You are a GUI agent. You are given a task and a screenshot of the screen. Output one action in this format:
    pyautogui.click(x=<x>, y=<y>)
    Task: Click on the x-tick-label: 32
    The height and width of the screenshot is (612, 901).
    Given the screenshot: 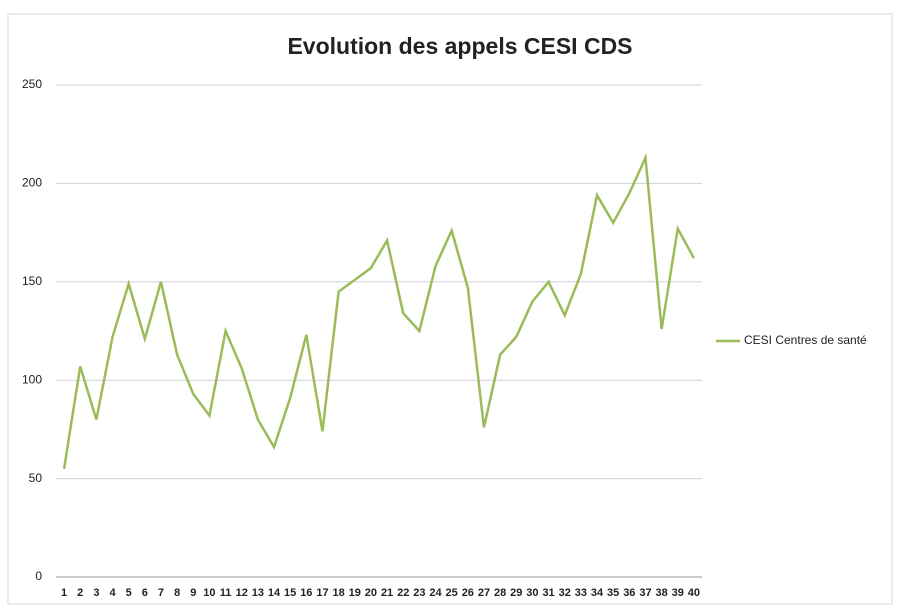 What is the action you would take?
    pyautogui.click(x=565, y=593)
    